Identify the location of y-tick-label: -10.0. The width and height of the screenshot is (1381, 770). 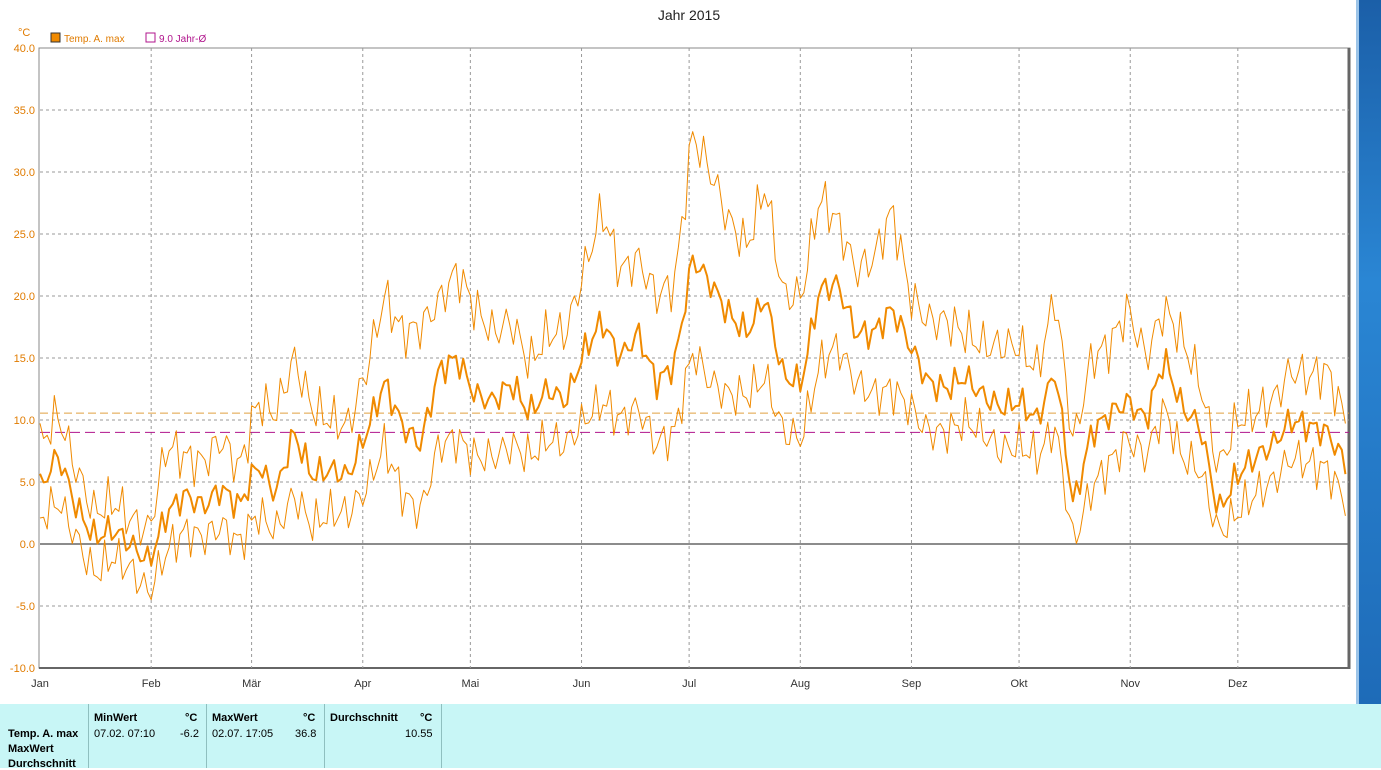
(22, 669).